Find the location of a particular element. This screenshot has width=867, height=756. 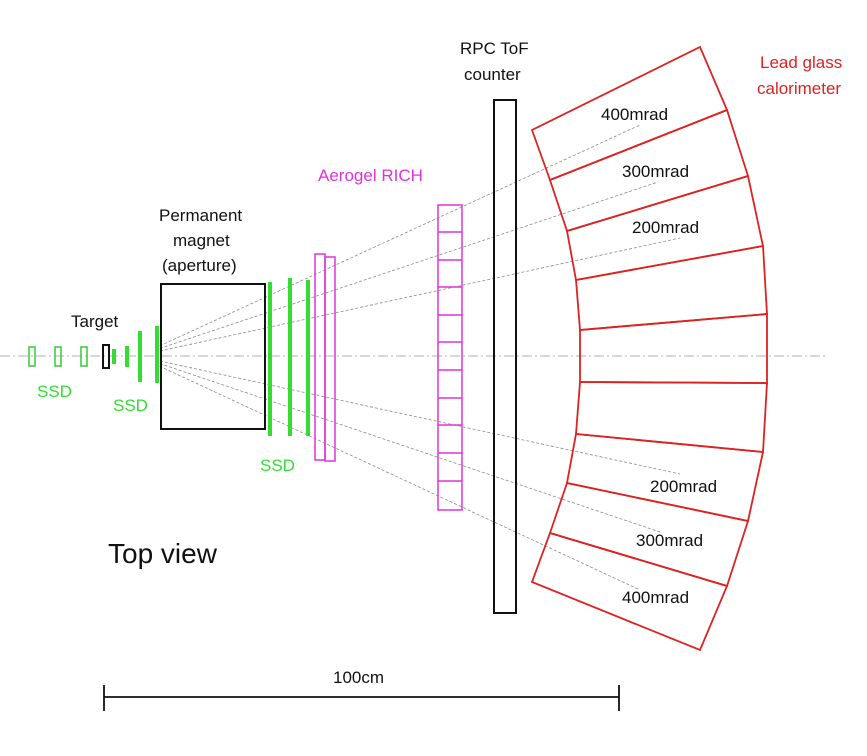

angle-label-down-300: 300mrad is located at coordinates (669, 540).